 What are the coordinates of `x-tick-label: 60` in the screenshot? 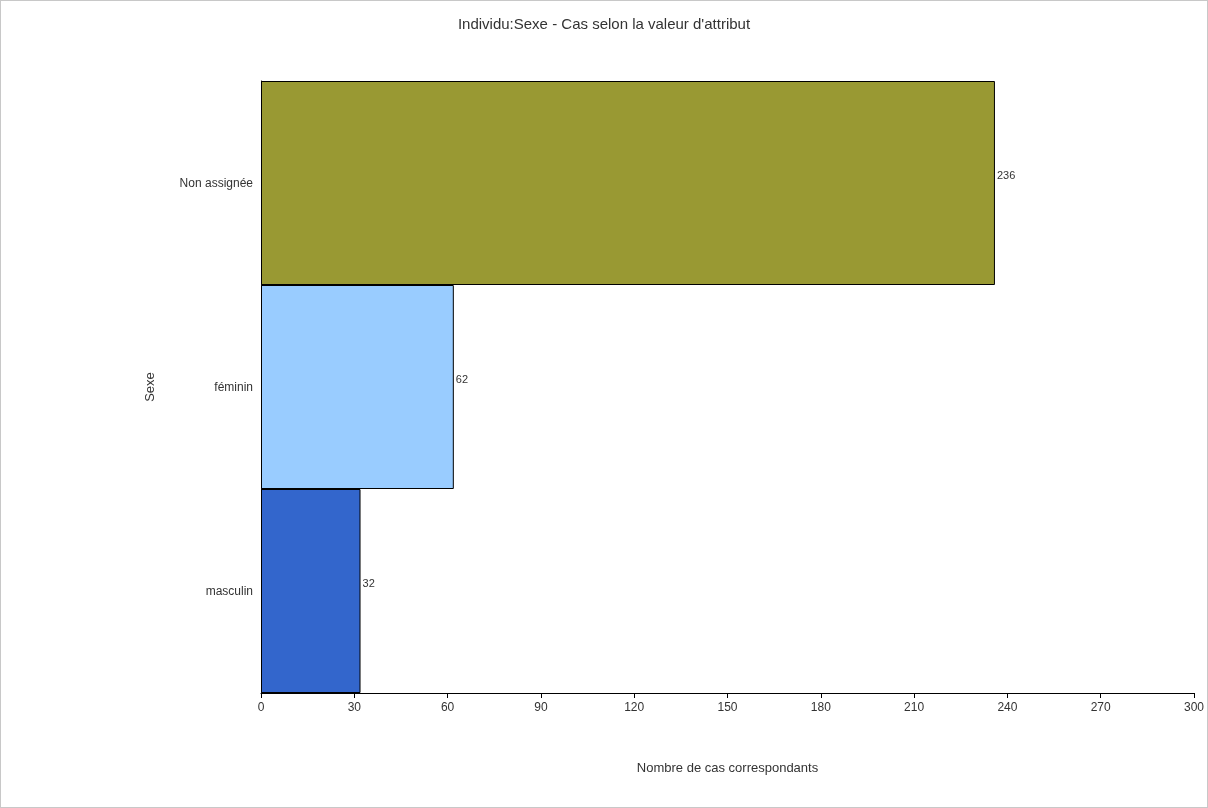 It's located at (447, 707).